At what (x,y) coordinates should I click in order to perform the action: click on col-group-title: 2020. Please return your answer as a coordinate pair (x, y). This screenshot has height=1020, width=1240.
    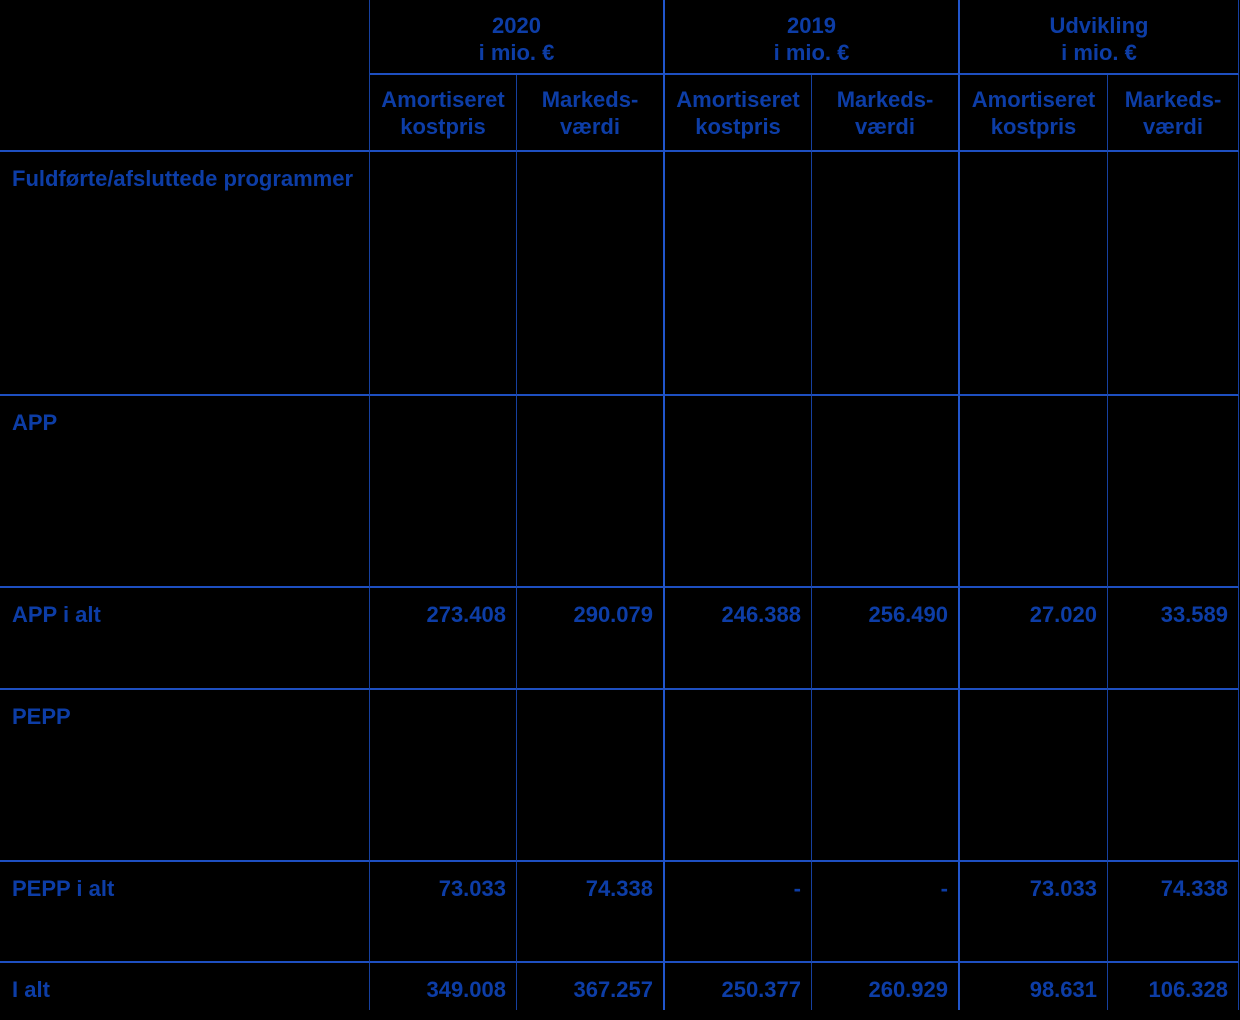
    Looking at the image, I should click on (516, 25).